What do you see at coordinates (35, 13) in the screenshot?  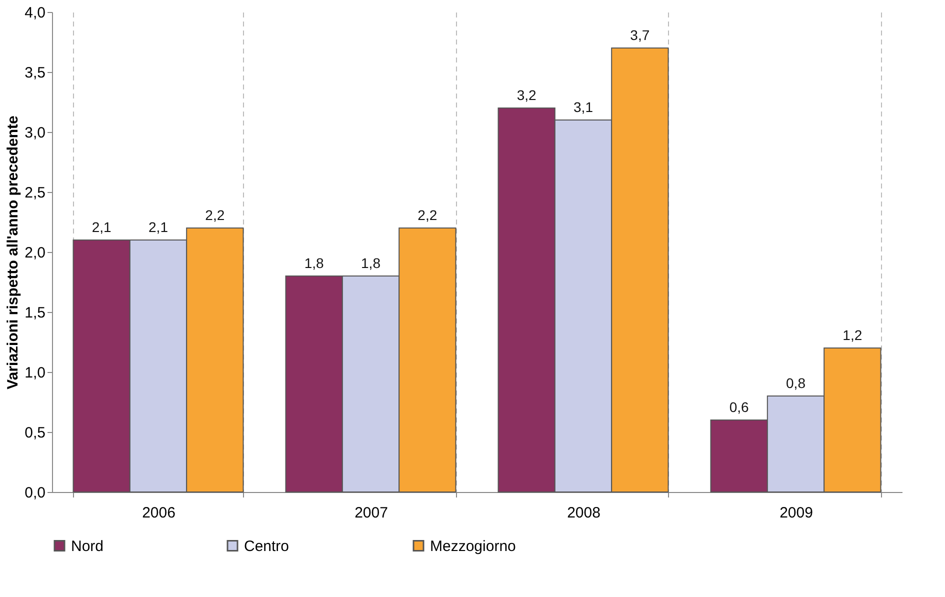 I see `y-tick-label: 4,0` at bounding box center [35, 13].